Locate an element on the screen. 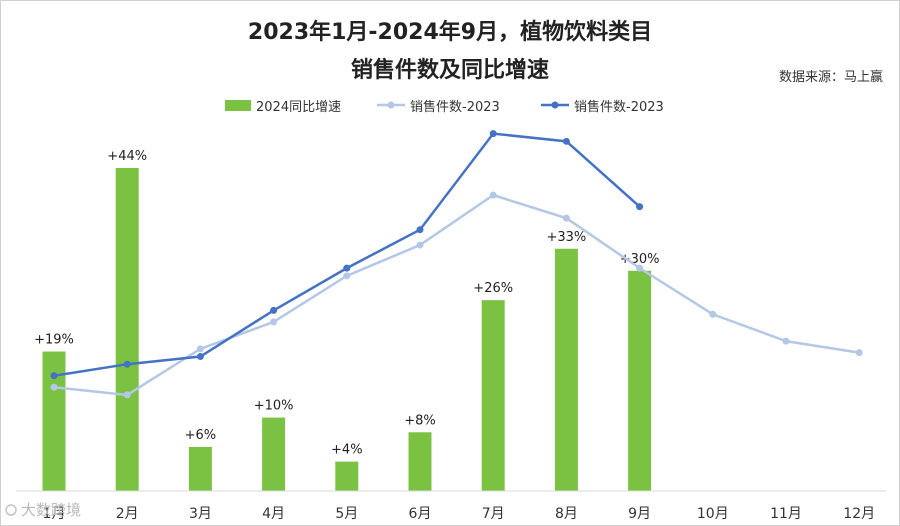 The image size is (900, 526). point-light-6月 is located at coordinates (420, 245).